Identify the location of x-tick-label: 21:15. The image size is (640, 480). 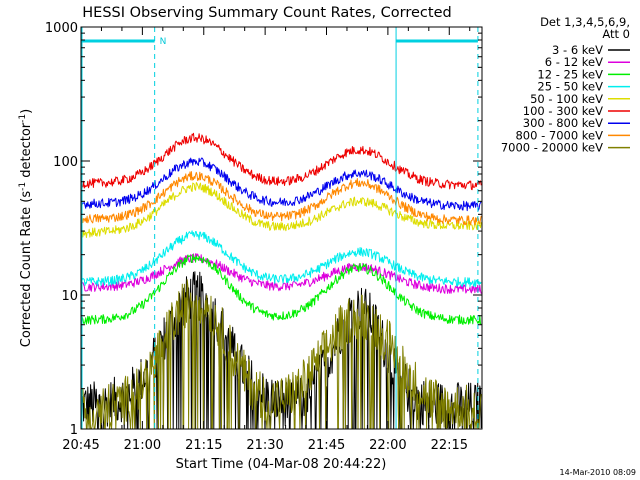
(203, 445).